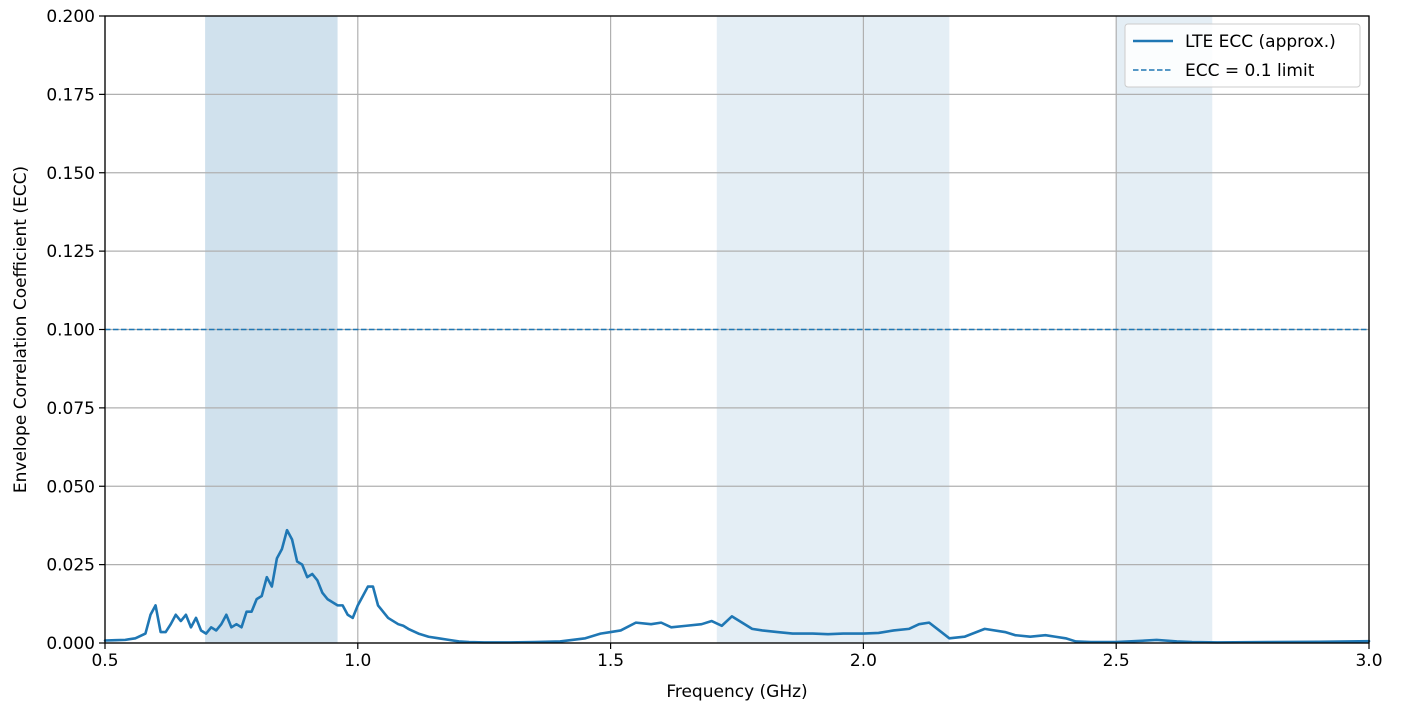 This screenshot has height=704, width=1401. Describe the element at coordinates (70, 95) in the screenshot. I see `y-tick-label: 0.175` at that location.